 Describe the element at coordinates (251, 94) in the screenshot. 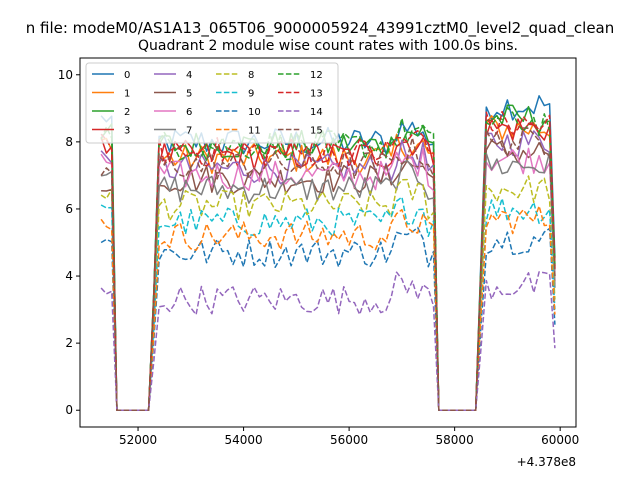

I see `legend-label-9: 9` at that location.